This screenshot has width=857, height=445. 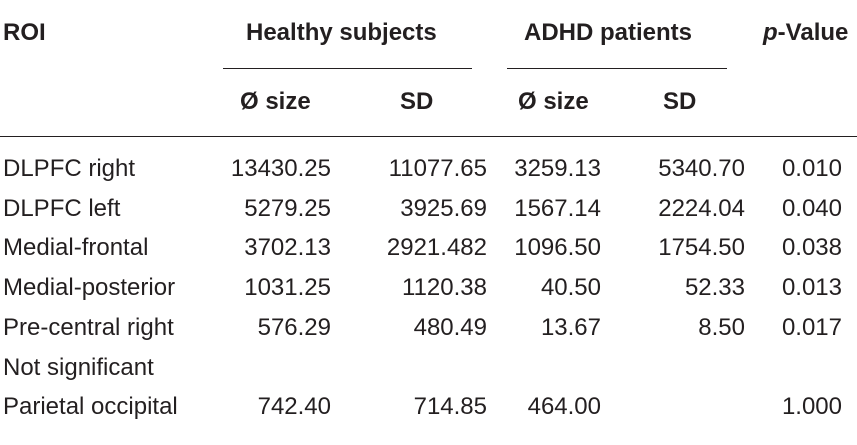 What do you see at coordinates (450, 327) in the screenshot?
I see `healthy-sd-cell: 480.49` at bounding box center [450, 327].